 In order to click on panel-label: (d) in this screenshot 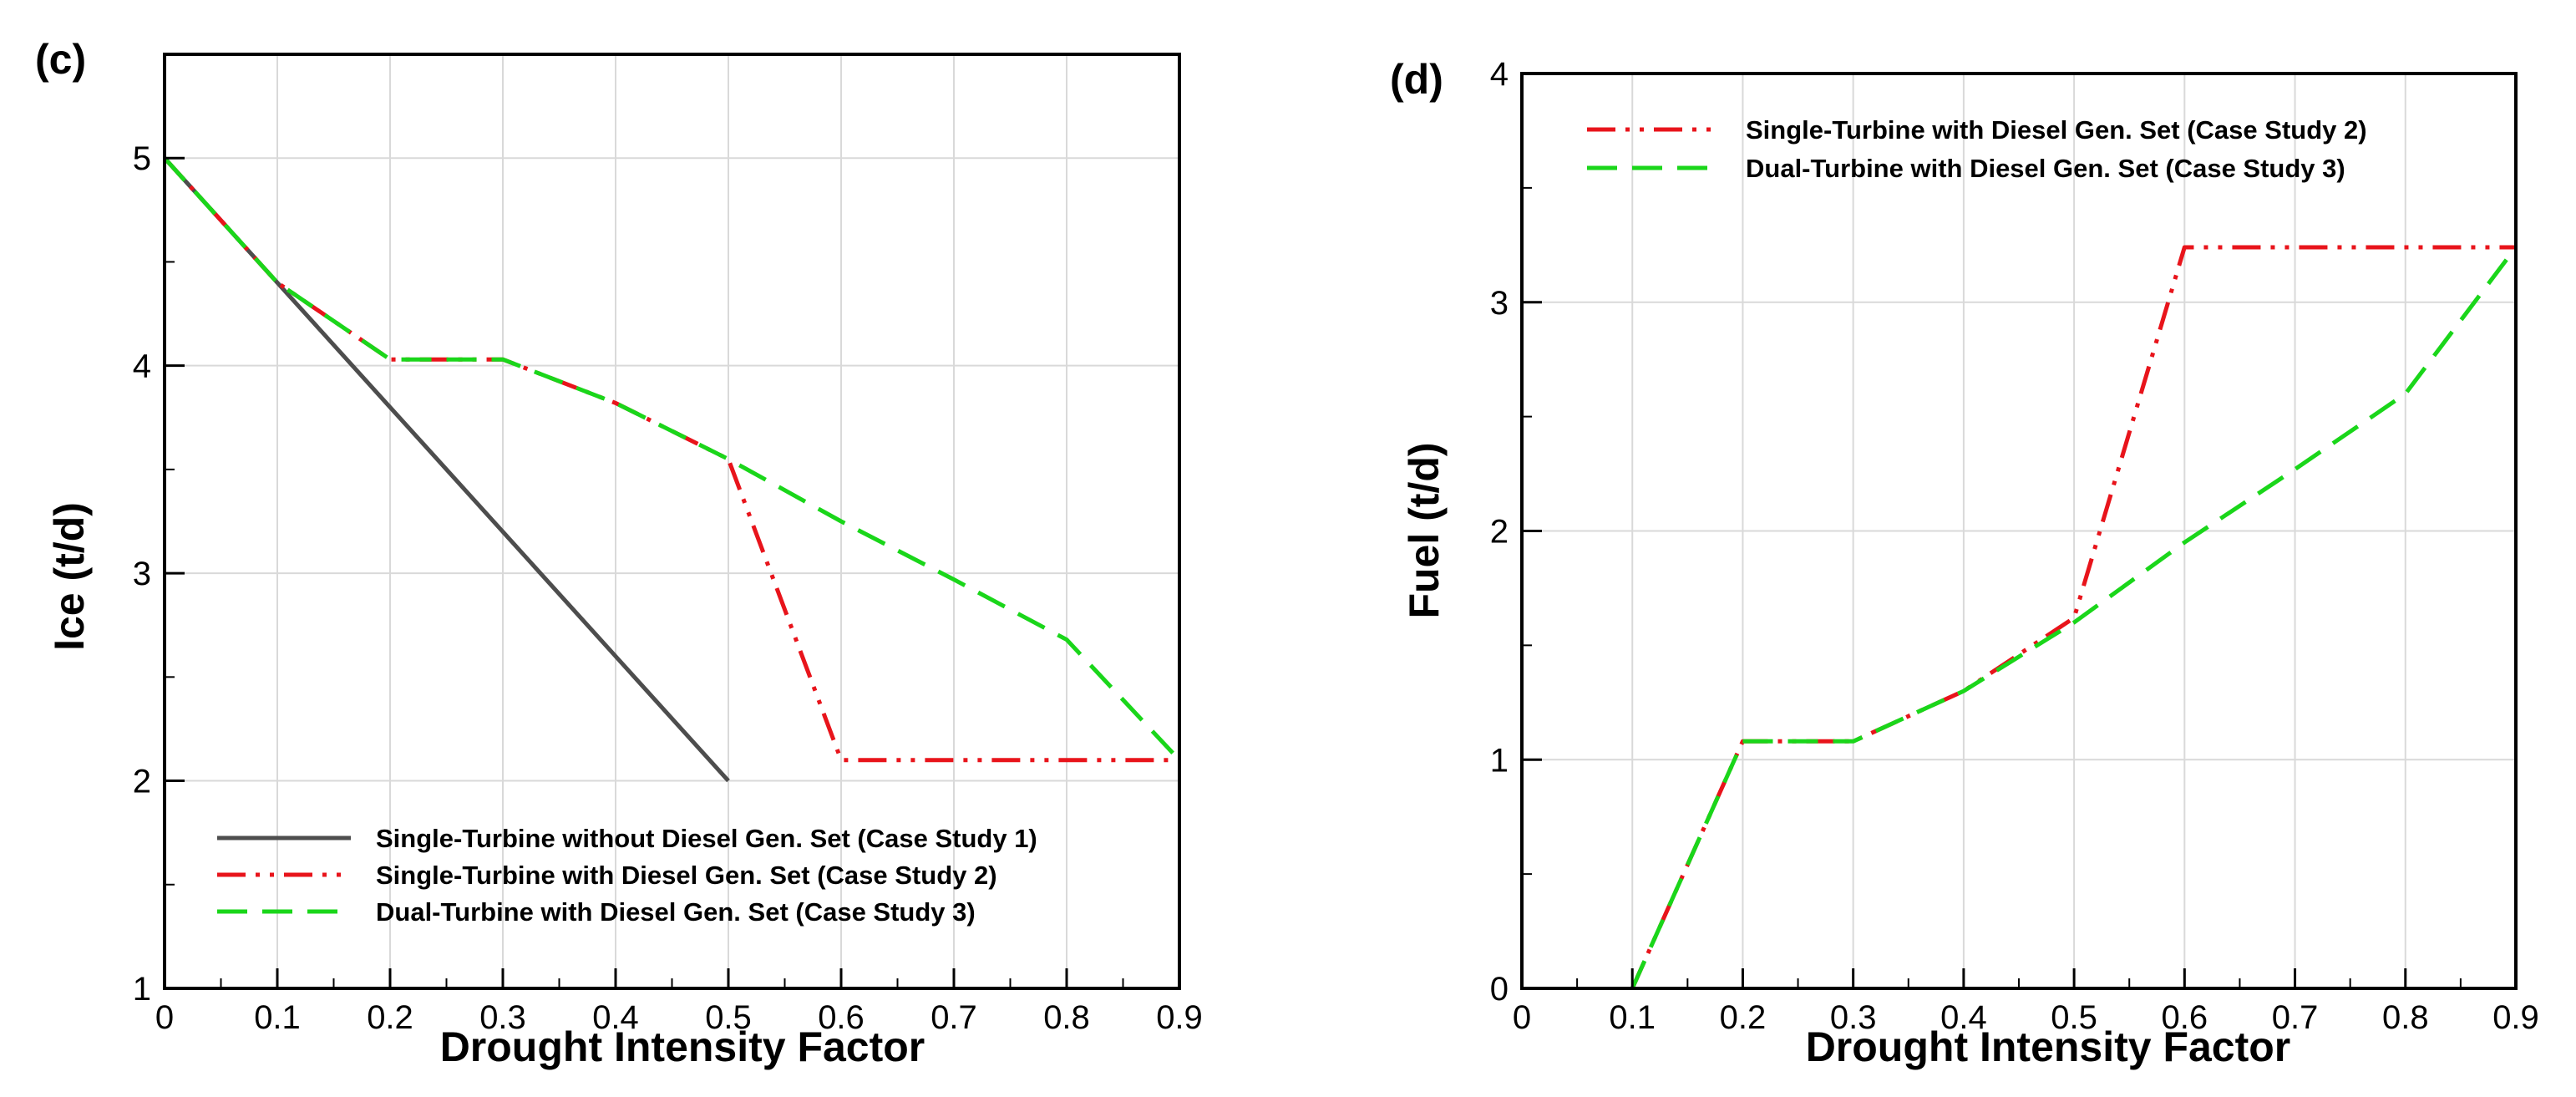, I will do `click(1416, 79)`.